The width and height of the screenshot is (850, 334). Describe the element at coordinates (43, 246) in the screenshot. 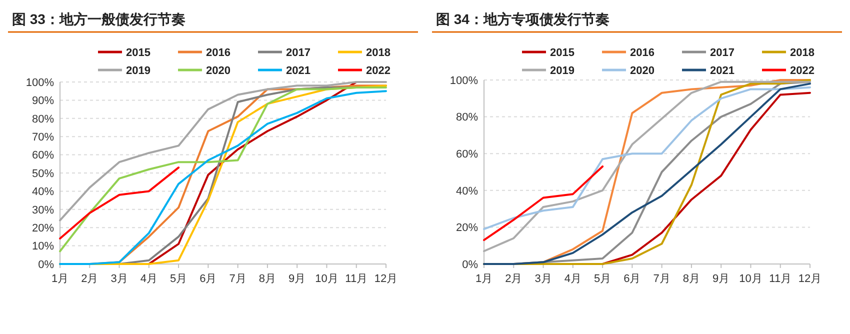

I see `y-tick-label: 10%` at that location.